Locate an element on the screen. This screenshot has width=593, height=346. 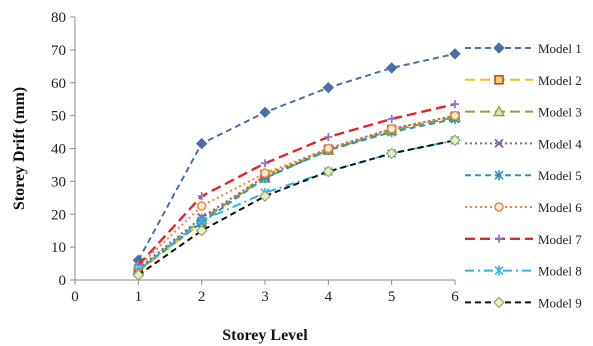
legend-label: Model 6 is located at coordinates (560, 207).